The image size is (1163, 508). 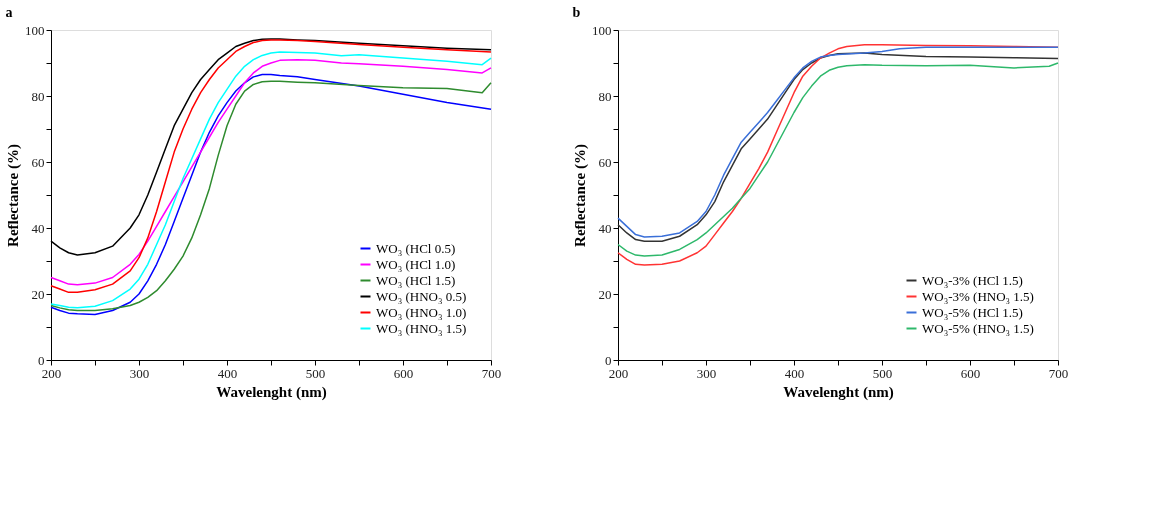 I want to click on legend-label: WO₃-5% (HCl 1.5), so click(x=972, y=312).